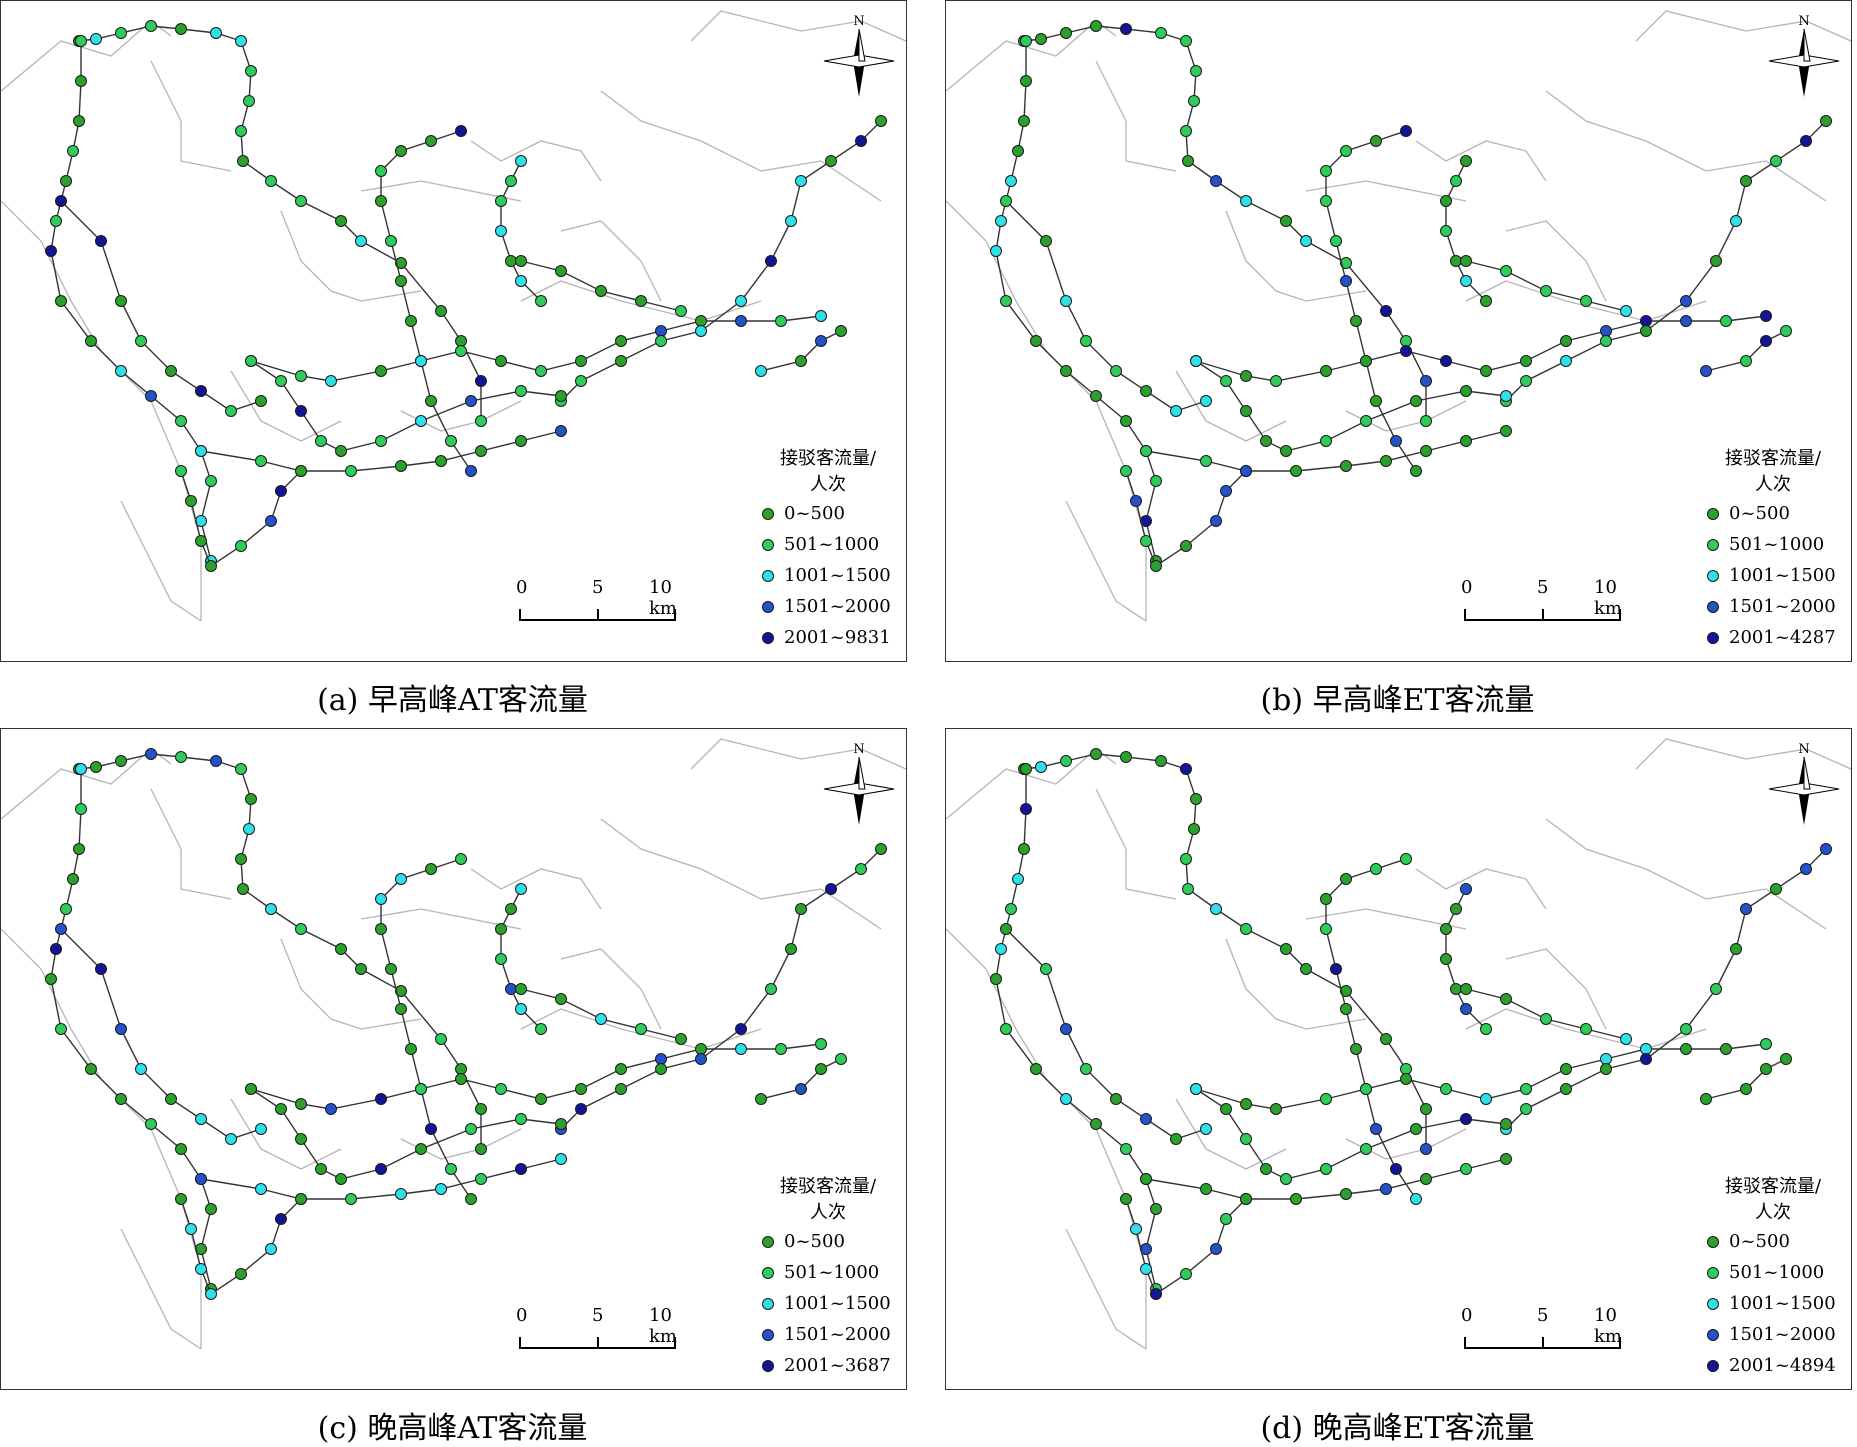  Describe the element at coordinates (1773, 606) in the screenshot. I see `legend-item: 1501~2000` at that location.